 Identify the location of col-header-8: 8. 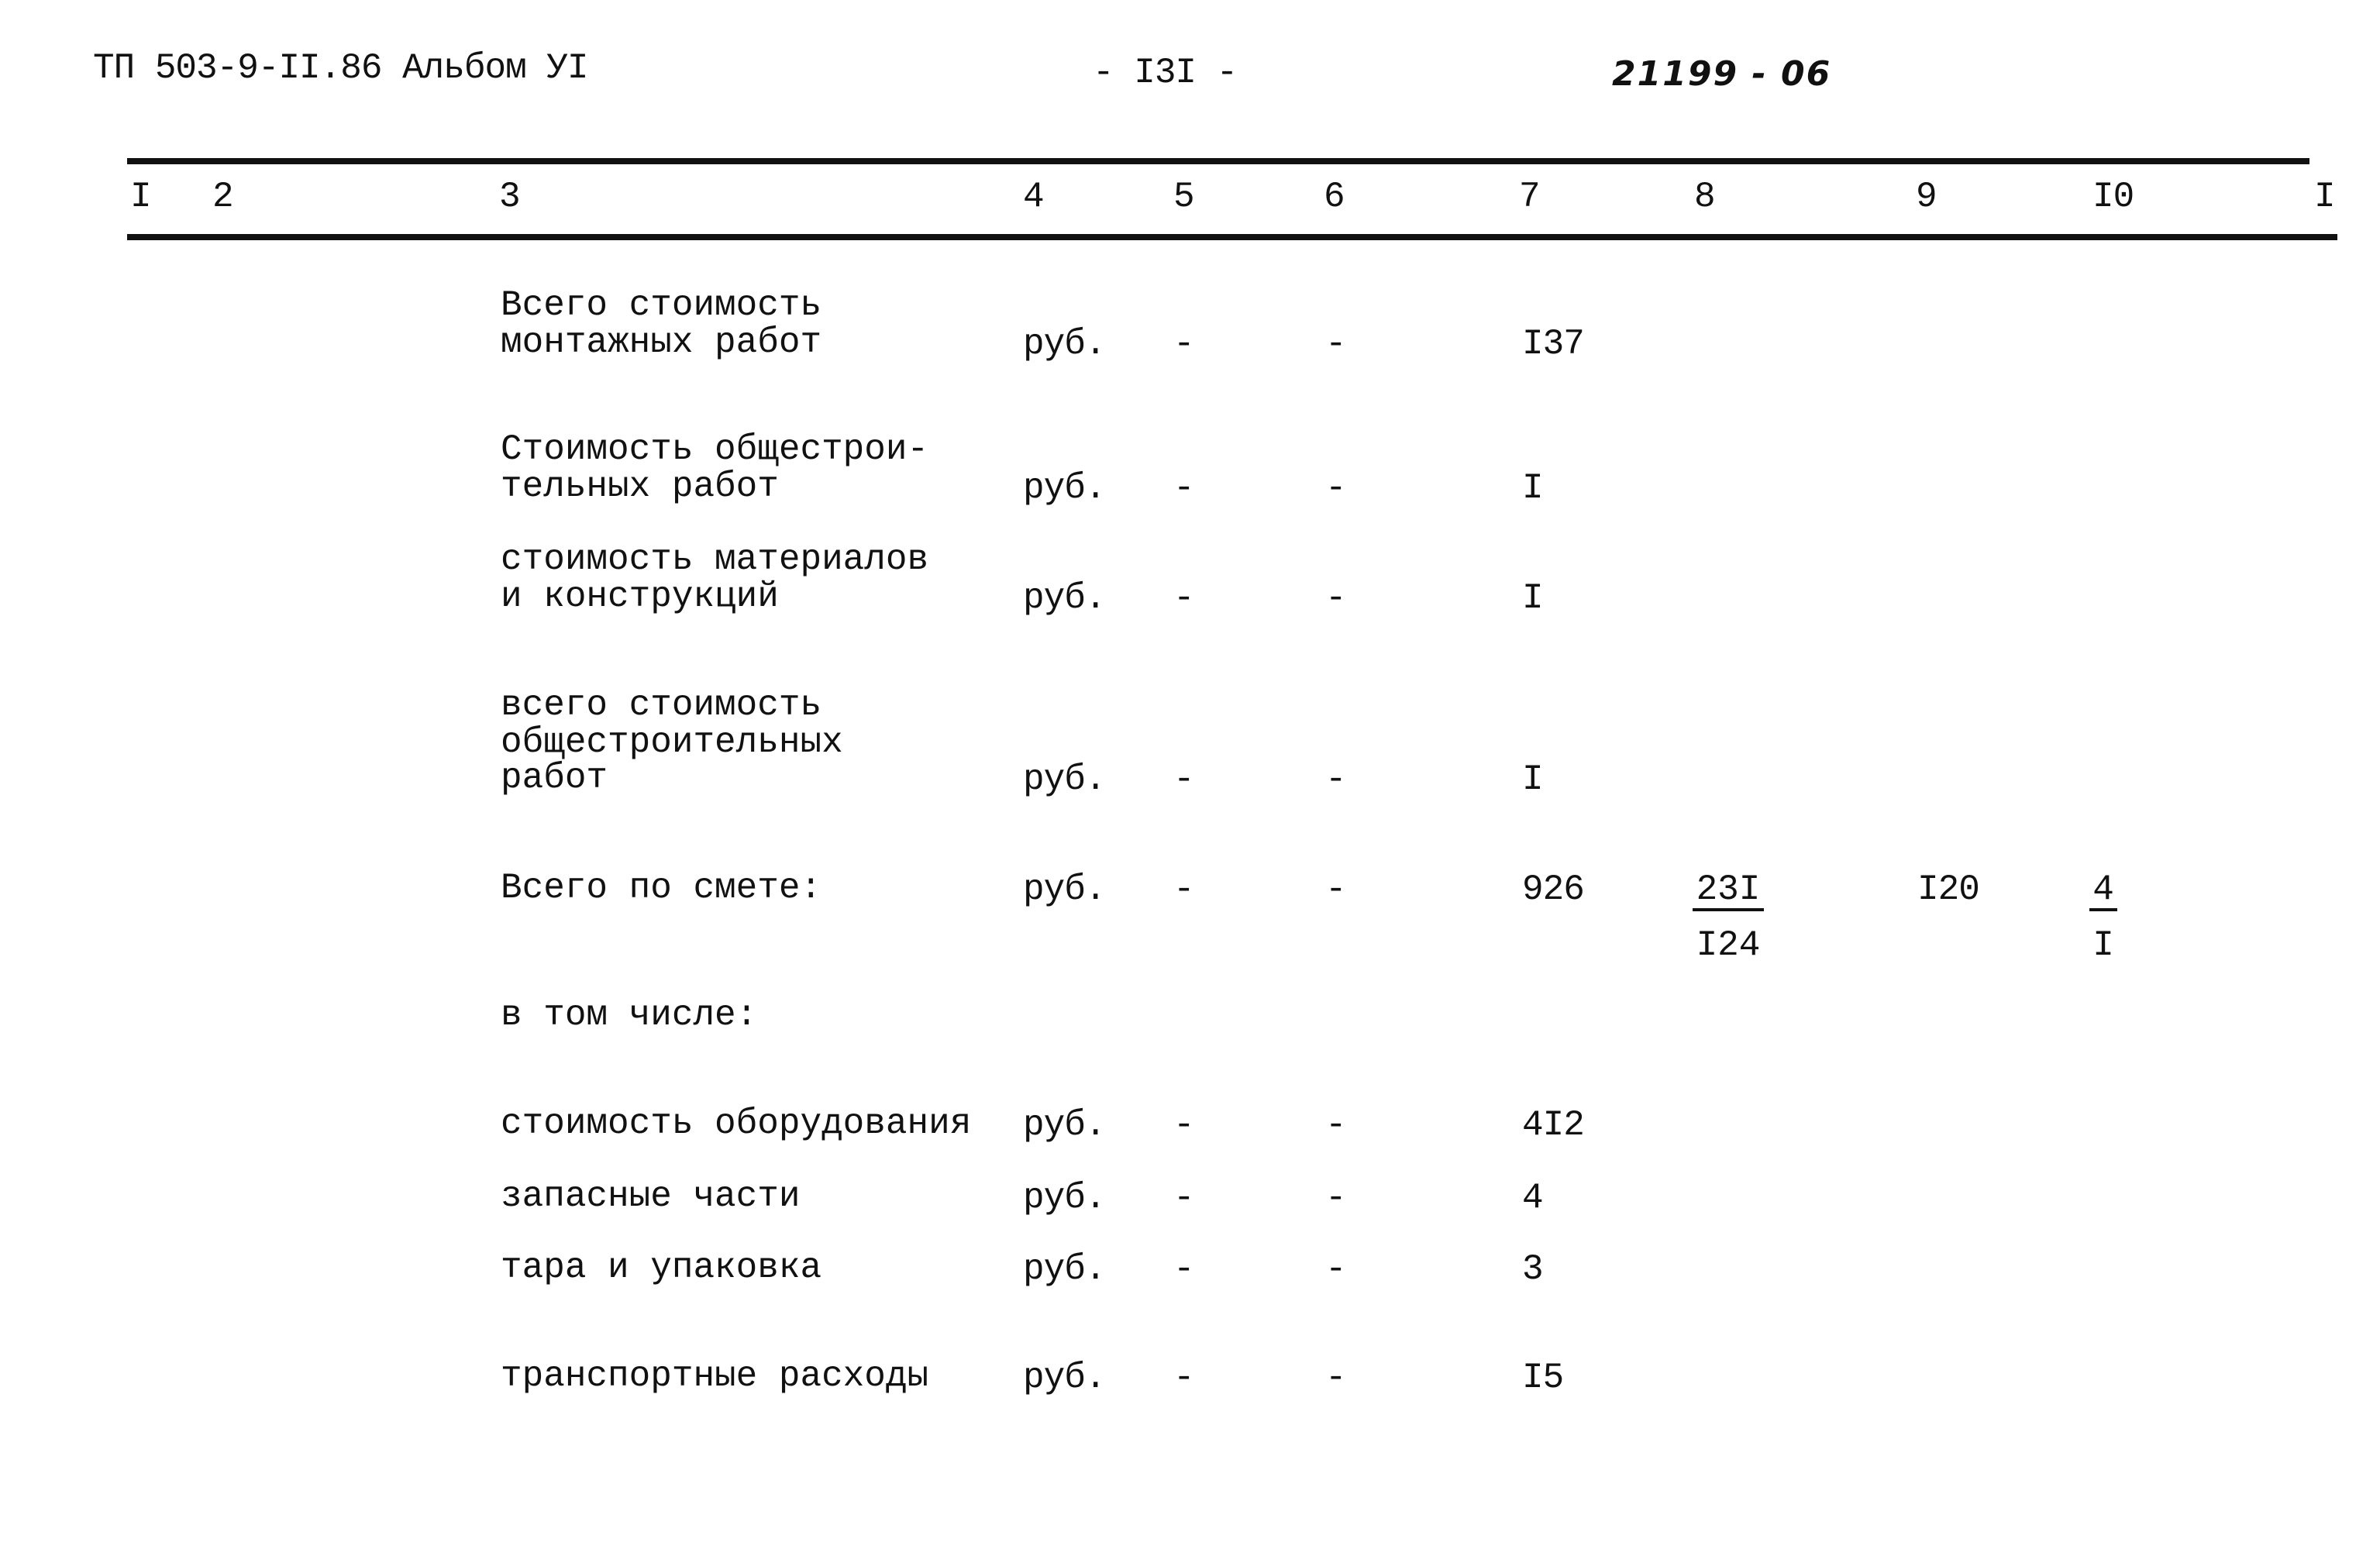
(1705, 197).